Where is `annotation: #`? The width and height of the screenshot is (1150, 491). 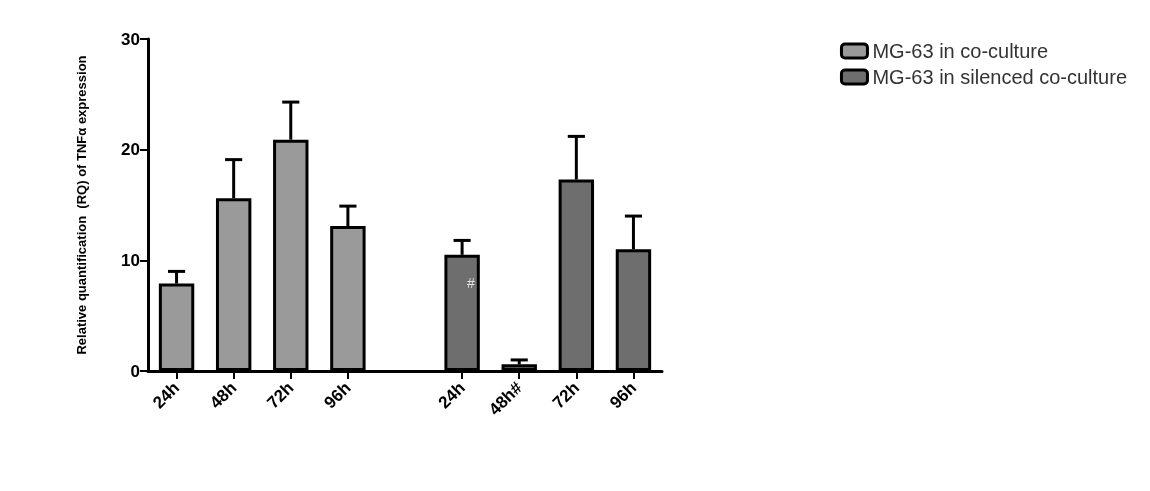 annotation: # is located at coordinates (471, 283).